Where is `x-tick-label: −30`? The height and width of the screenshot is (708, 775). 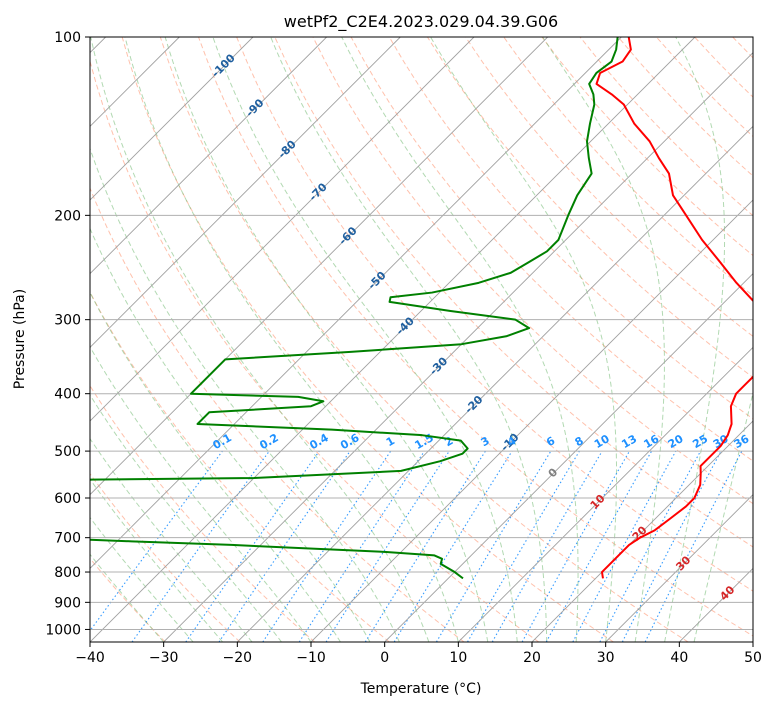
x-tick-label: −30 is located at coordinates (164, 658).